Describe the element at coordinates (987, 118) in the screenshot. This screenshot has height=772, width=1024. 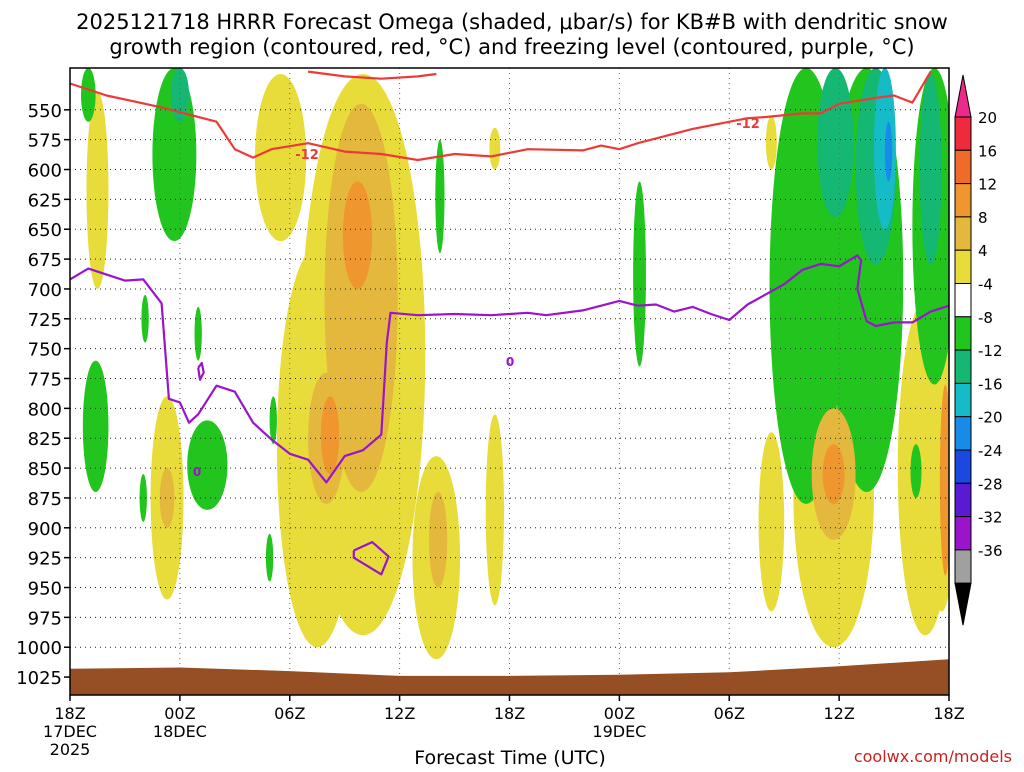
I see `colorbar-label: 20` at that location.